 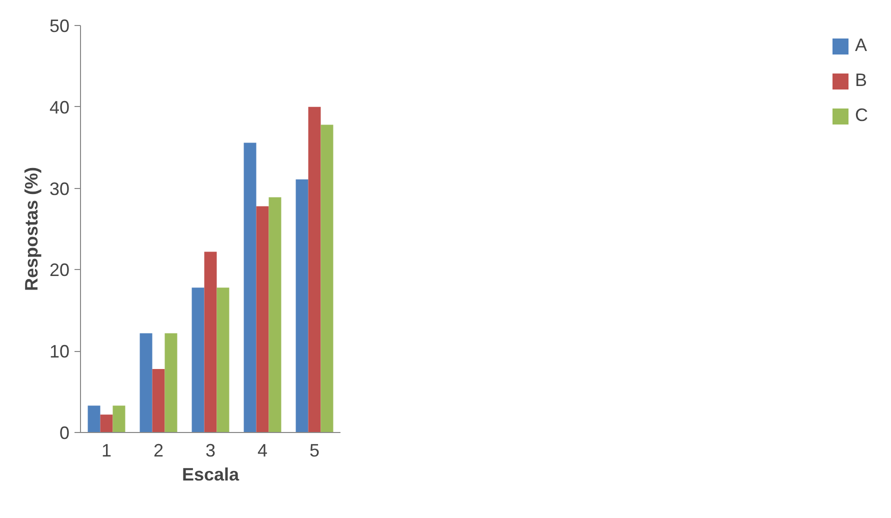 What do you see at coordinates (64, 433) in the screenshot?
I see `y-tick-label: 0` at bounding box center [64, 433].